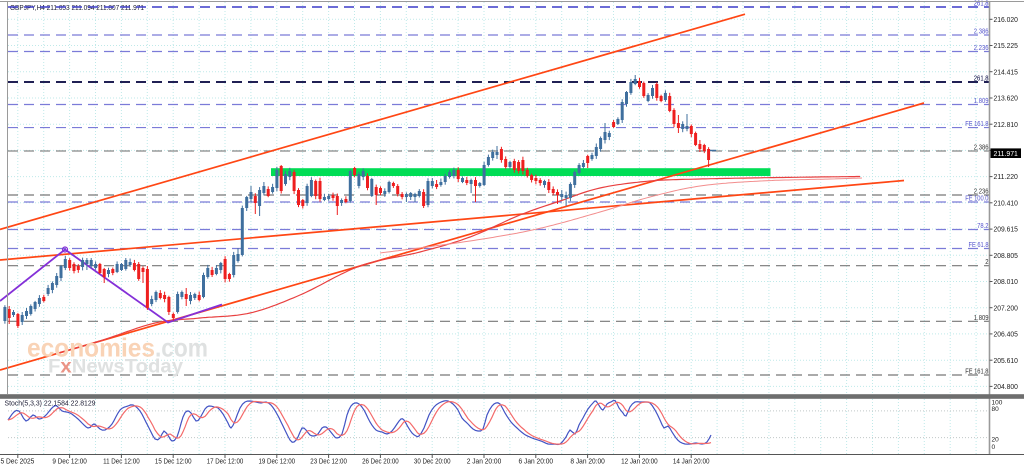  What do you see at coordinates (1006, 335) in the screenshot?
I see `svg-text: 206.405` at bounding box center [1006, 335].